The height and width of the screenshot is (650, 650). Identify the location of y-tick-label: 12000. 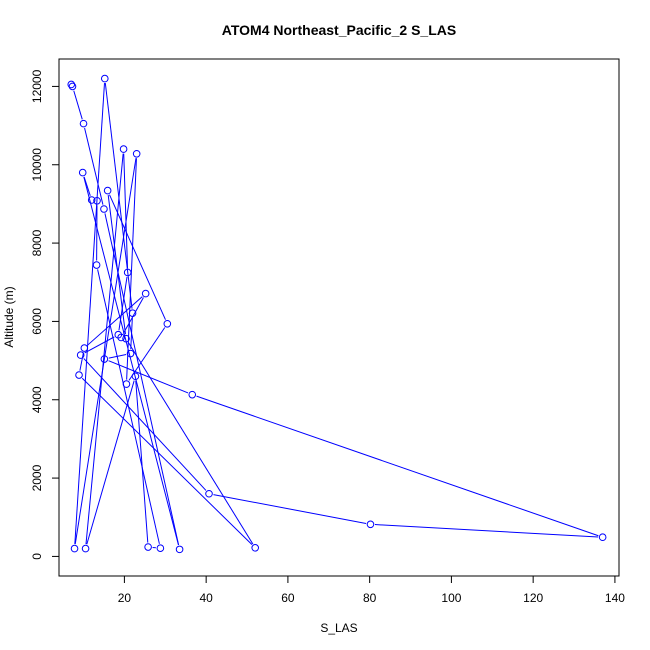
(37, 86).